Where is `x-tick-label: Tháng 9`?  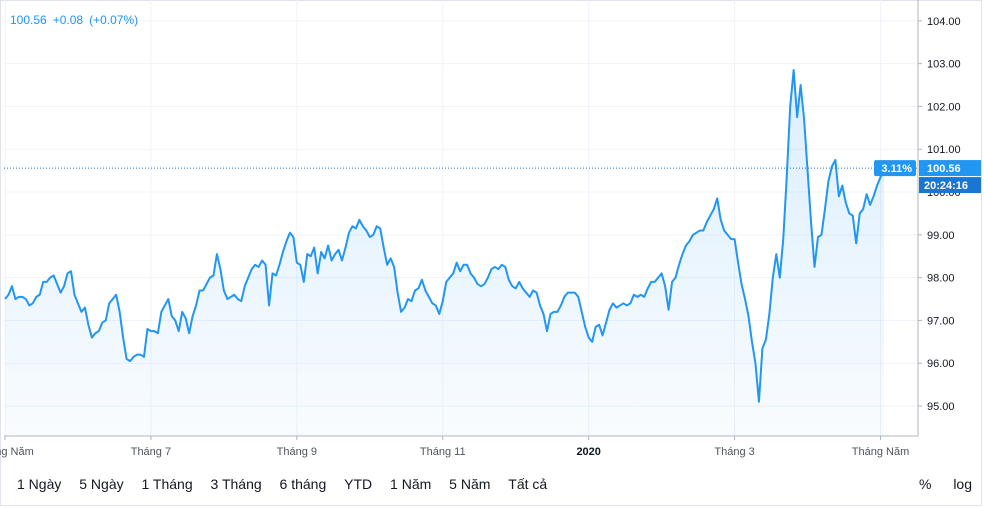
x-tick-label: Tháng 9 is located at coordinates (297, 452).